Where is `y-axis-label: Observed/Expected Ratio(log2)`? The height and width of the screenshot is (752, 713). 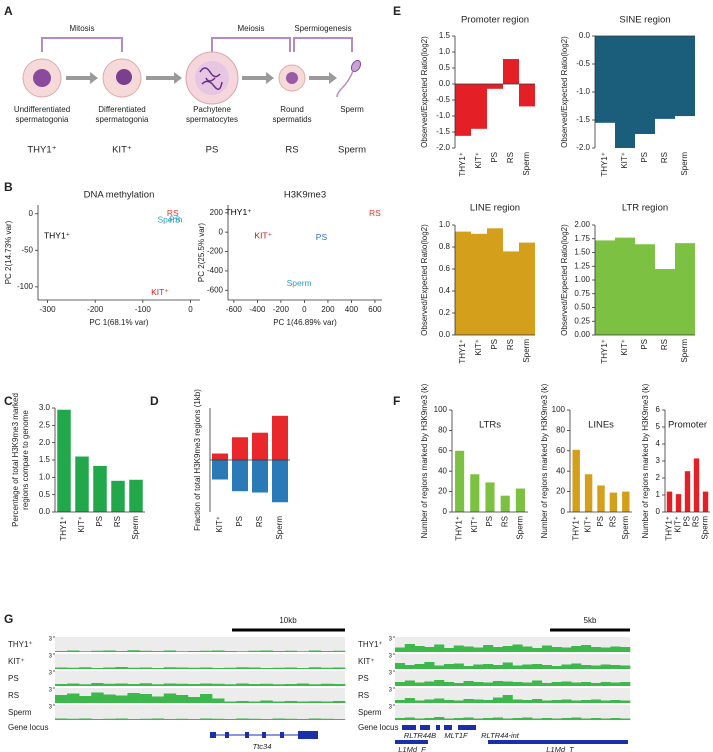
y-axis-label: Observed/Expected Ratio(log2) is located at coordinates (564, 280).